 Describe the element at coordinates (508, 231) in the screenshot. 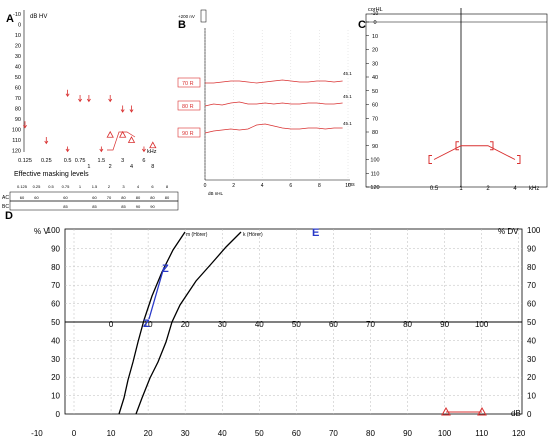

I see `panel-d-right-unit: % DV` at that location.